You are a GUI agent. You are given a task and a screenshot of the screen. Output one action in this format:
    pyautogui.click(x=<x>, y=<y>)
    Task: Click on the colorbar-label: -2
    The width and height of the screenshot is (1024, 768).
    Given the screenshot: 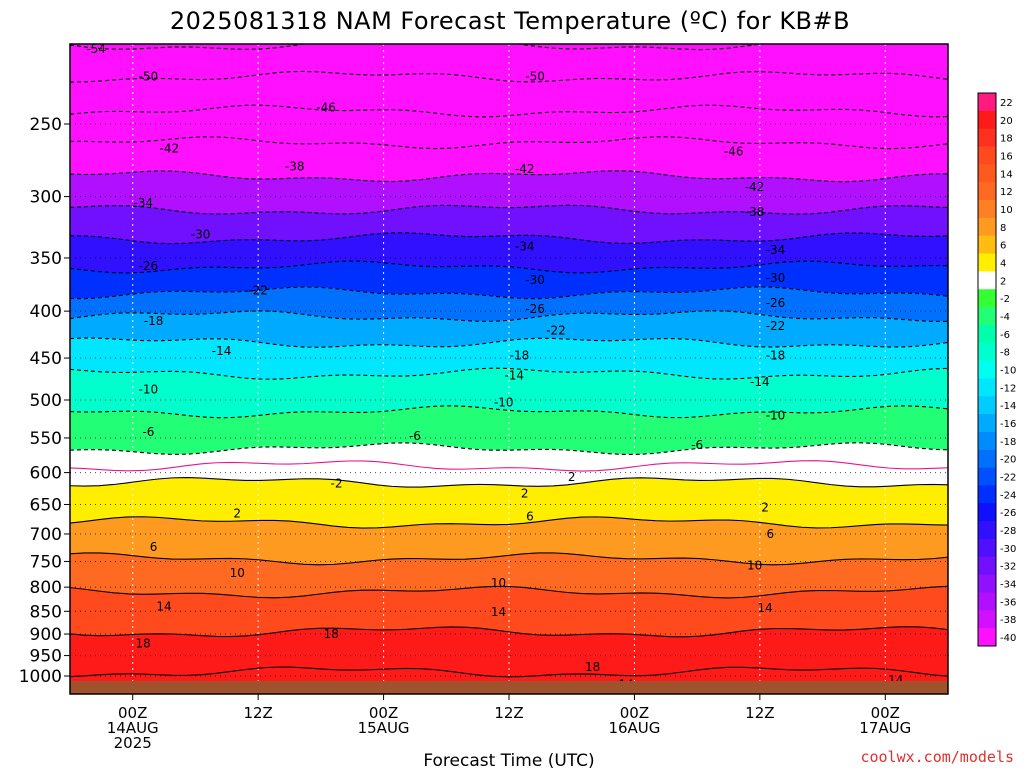 What is the action you would take?
    pyautogui.click(x=1005, y=299)
    